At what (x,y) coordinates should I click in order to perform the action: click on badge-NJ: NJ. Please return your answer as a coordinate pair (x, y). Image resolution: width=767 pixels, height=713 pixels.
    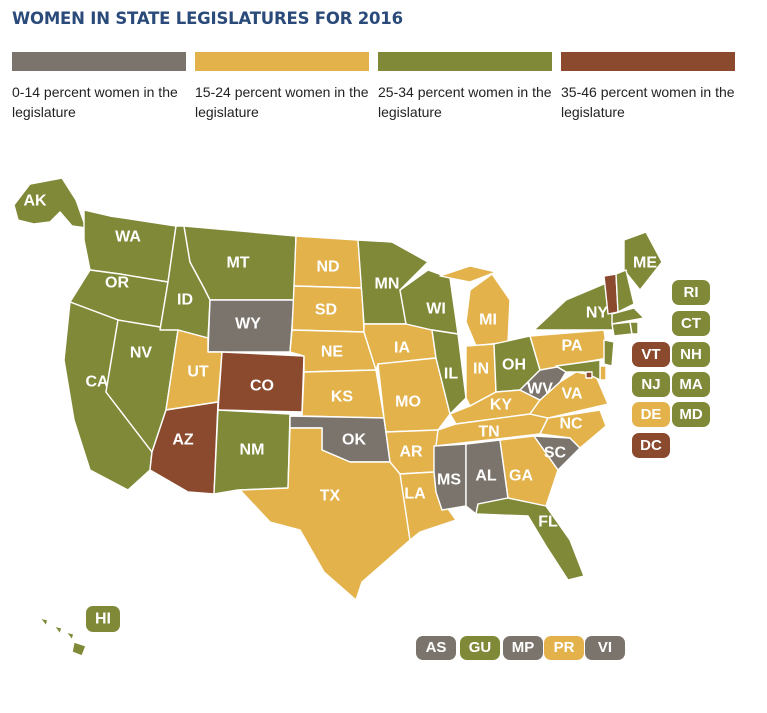
    Looking at the image, I should click on (651, 384).